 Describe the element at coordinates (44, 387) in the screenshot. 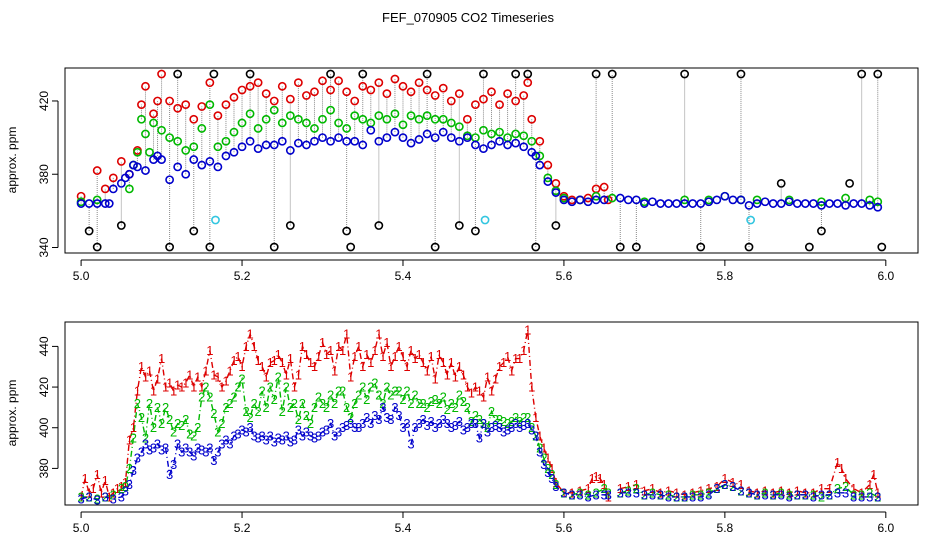

I see `bottom-y-tick-label: 420` at that location.